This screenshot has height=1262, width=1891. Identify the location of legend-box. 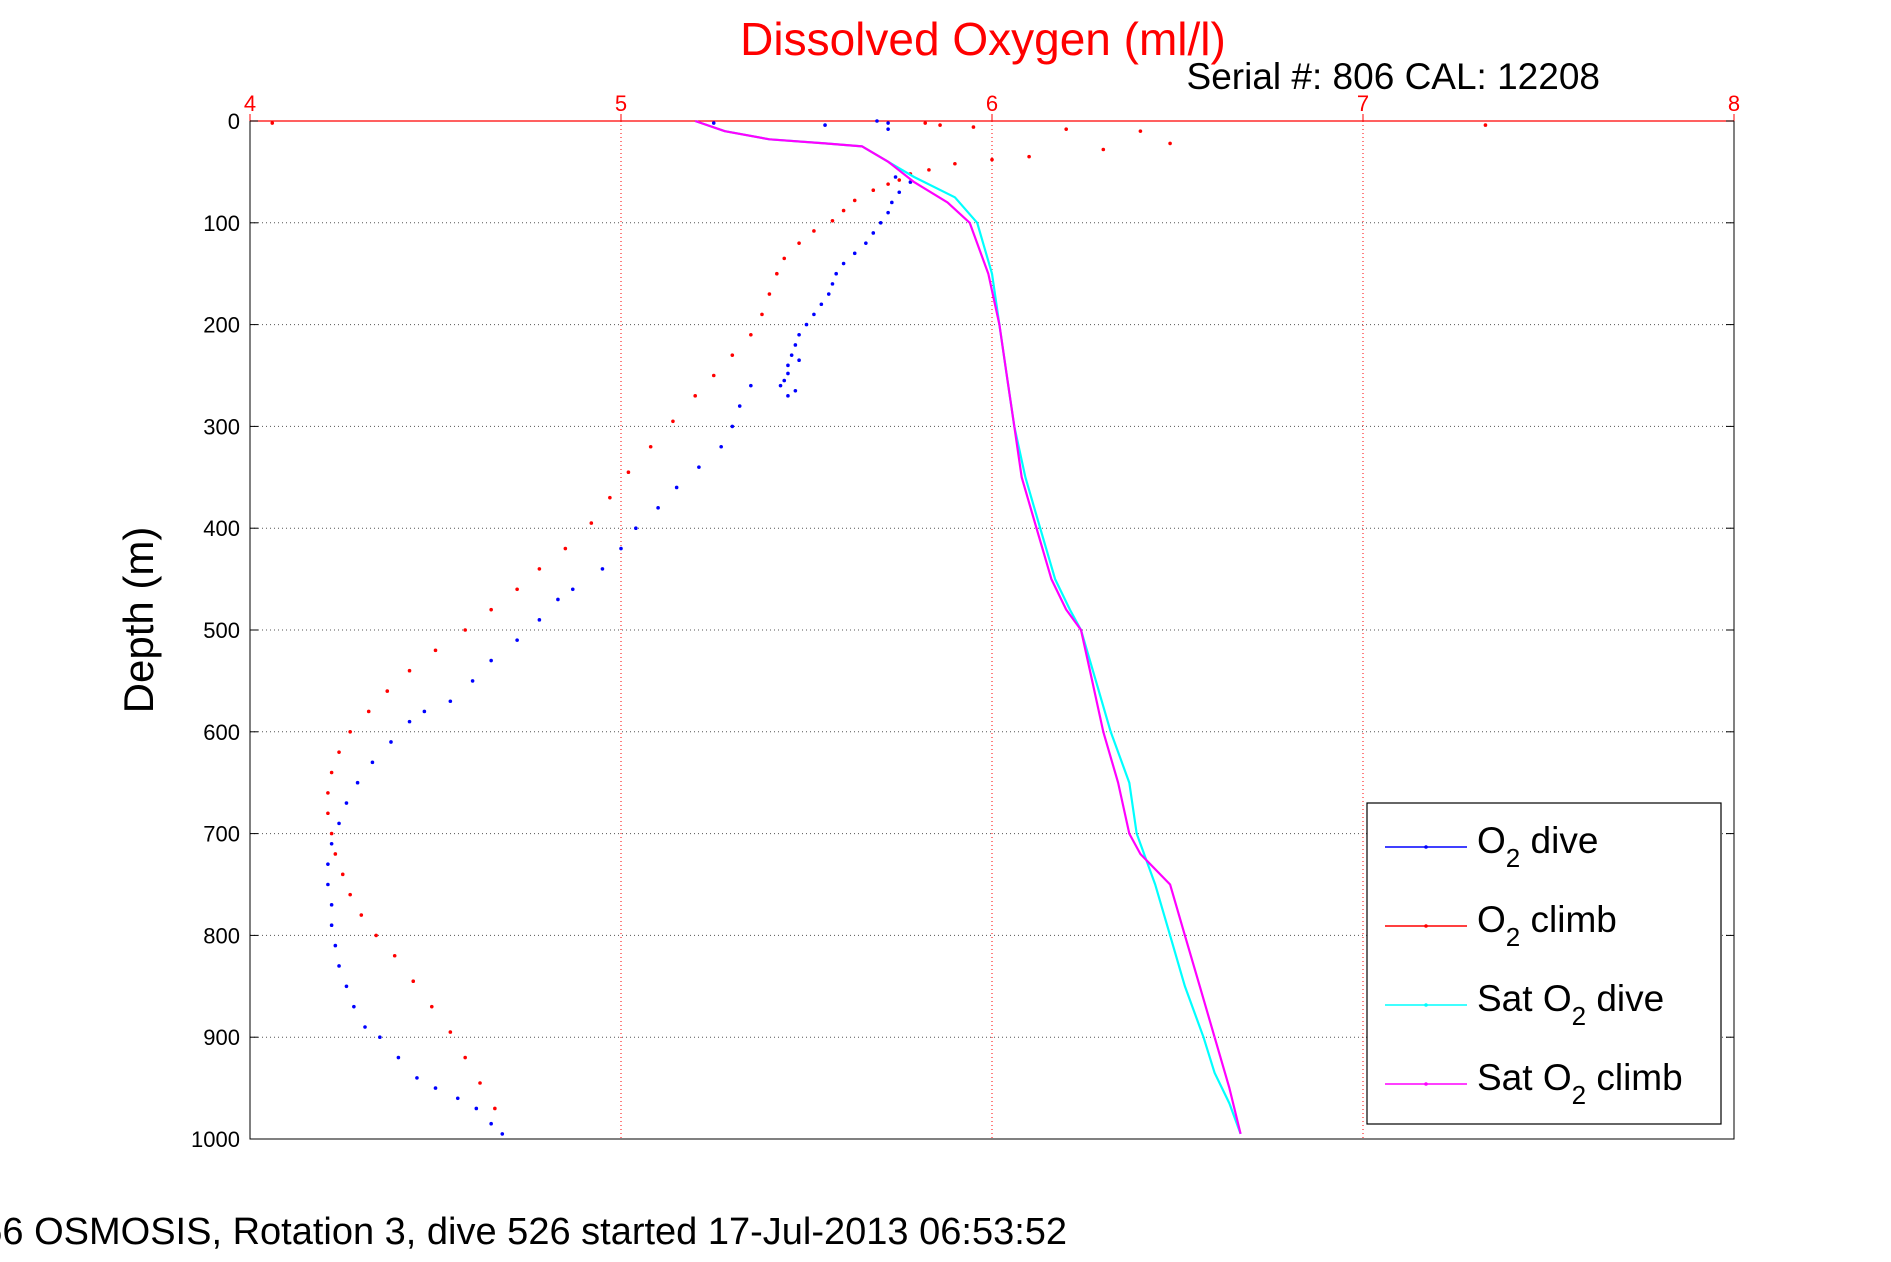
(1544, 963).